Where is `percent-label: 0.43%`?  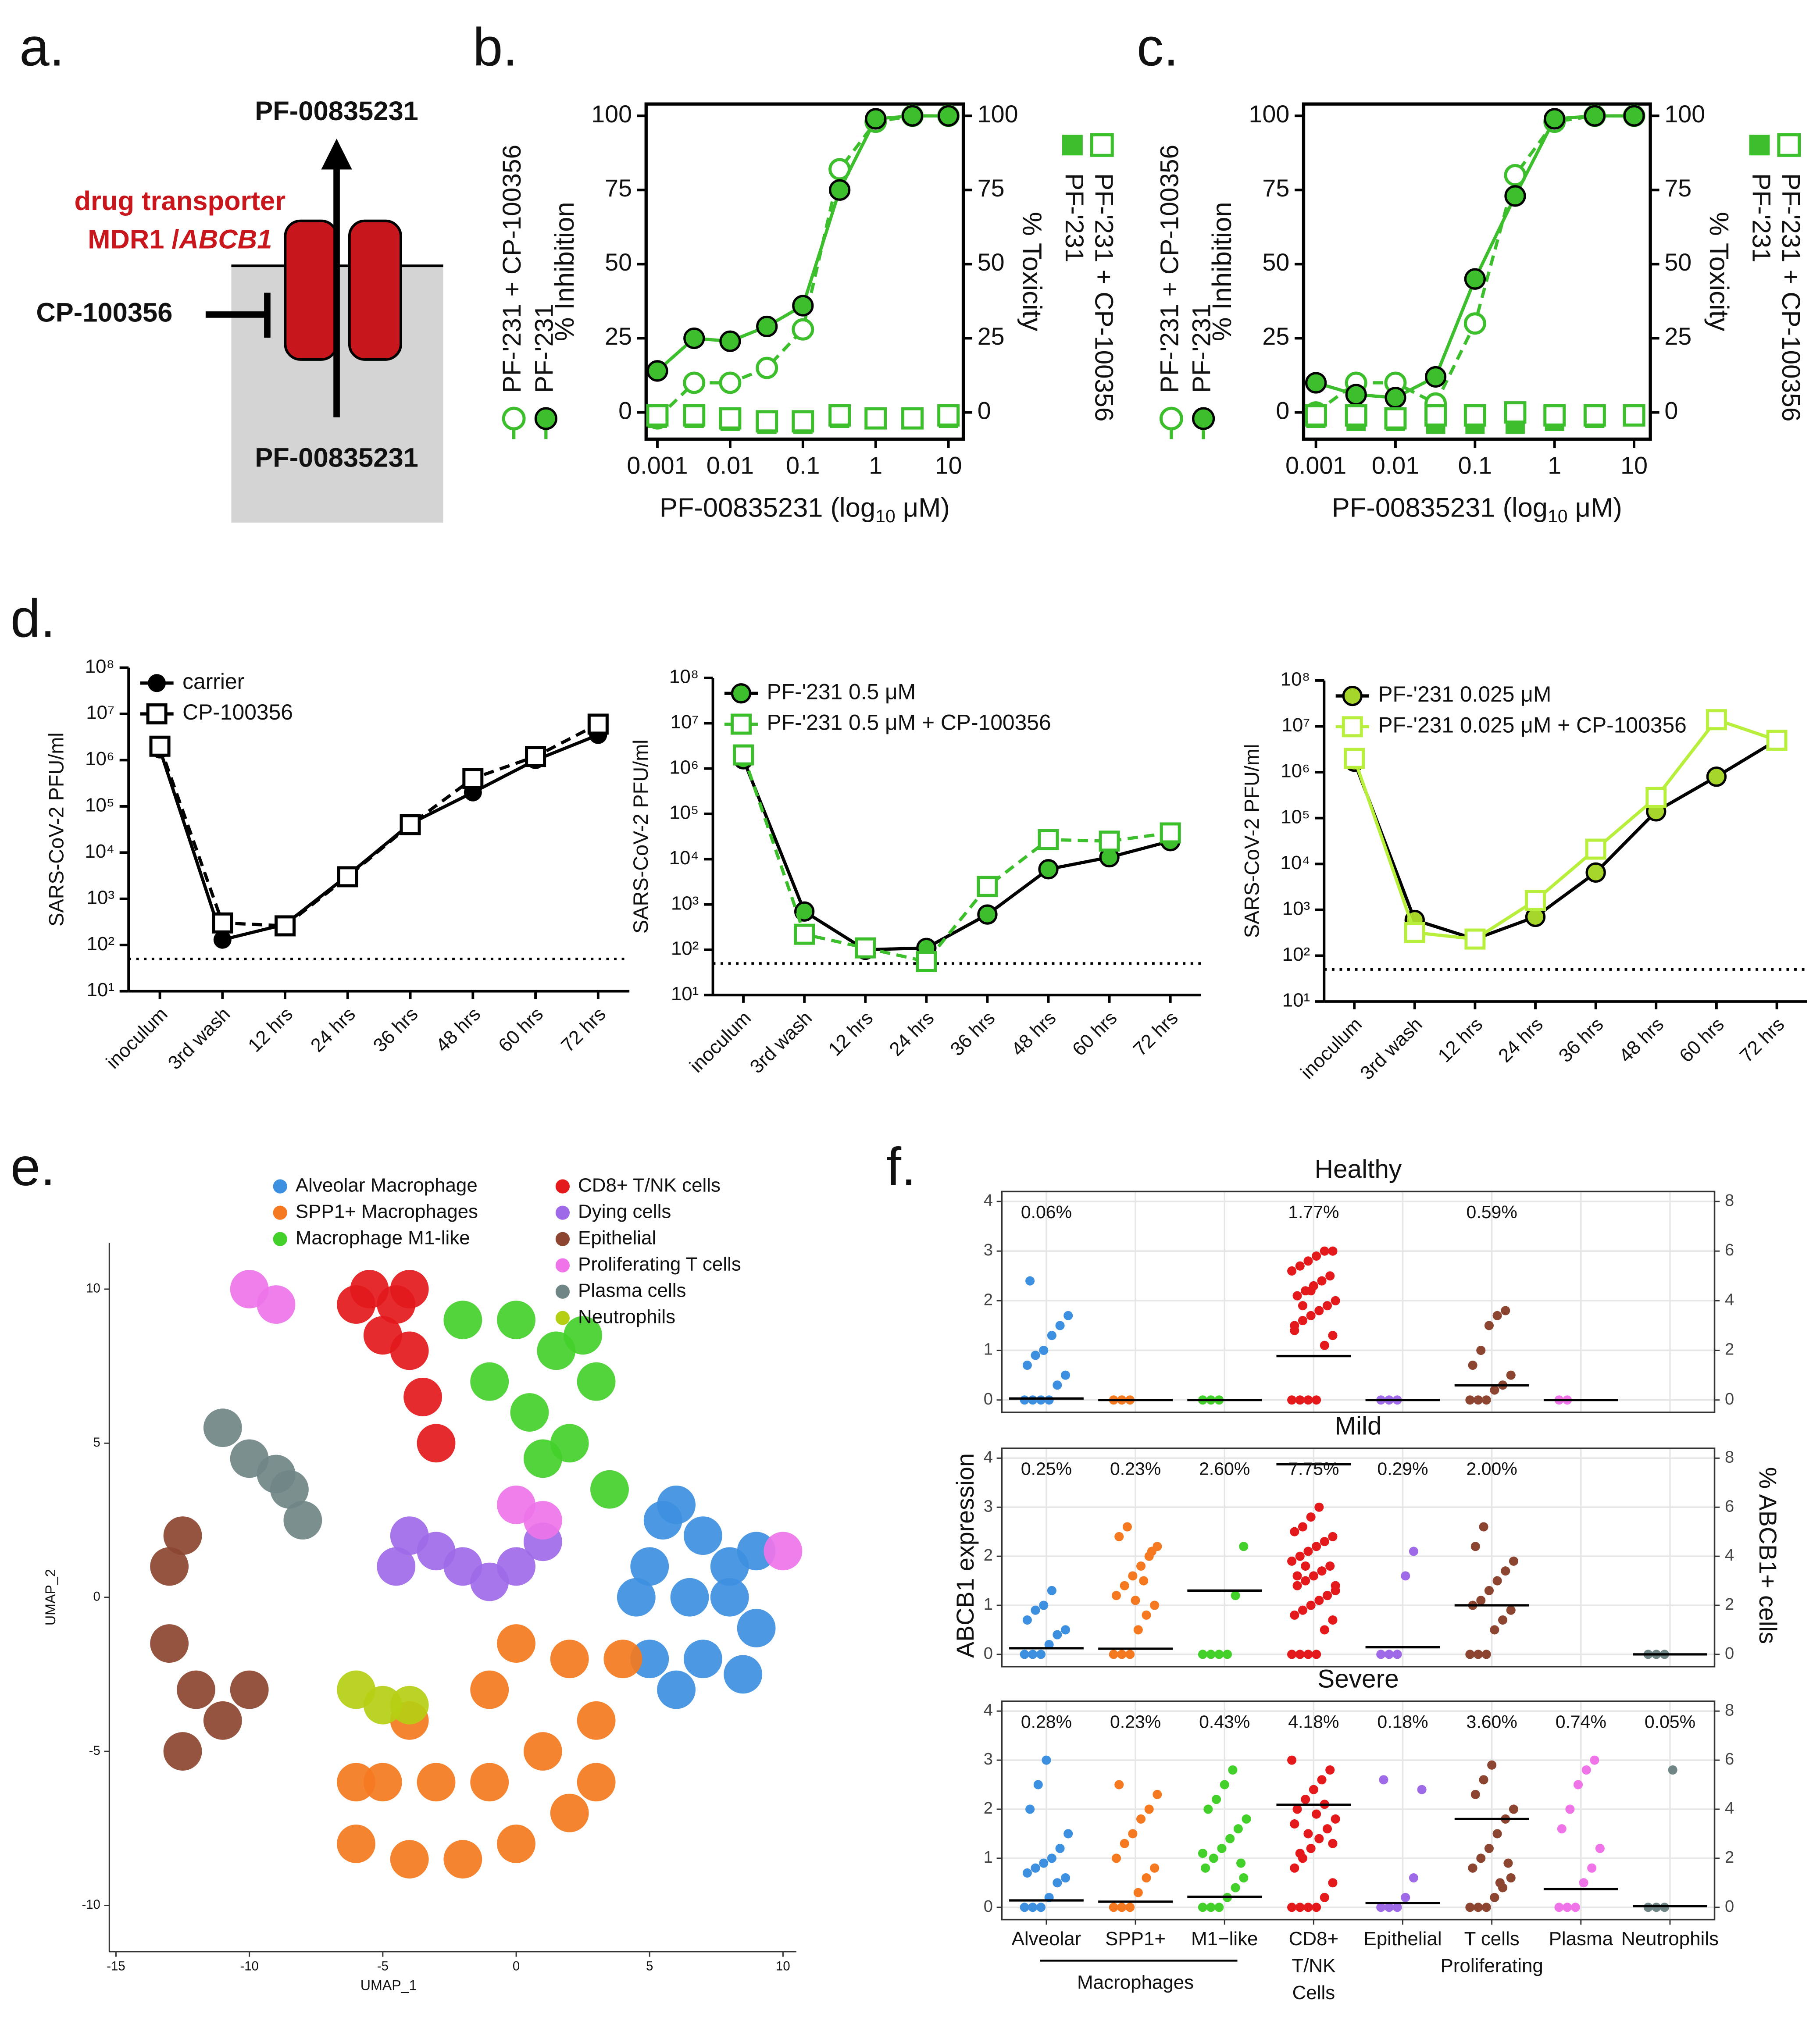
percent-label: 0.43% is located at coordinates (1224, 1721).